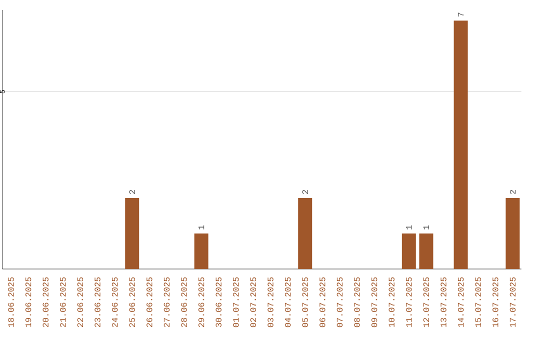  What do you see at coordinates (339, 302) in the screenshot?
I see `x-tick-label: 07.07.2025` at bounding box center [339, 302].